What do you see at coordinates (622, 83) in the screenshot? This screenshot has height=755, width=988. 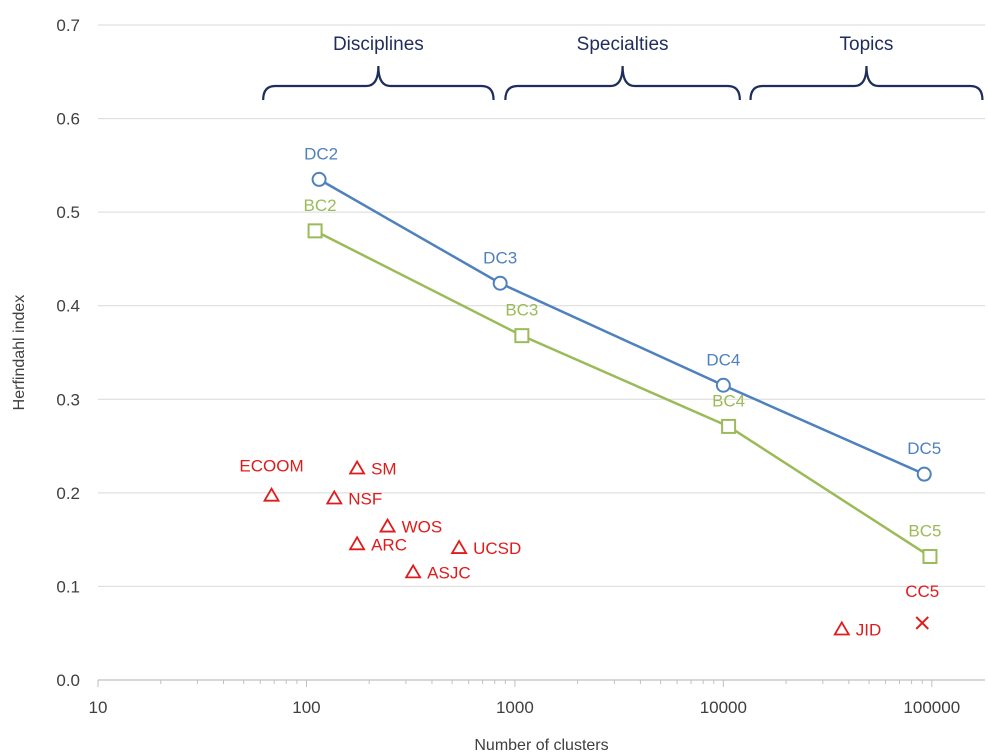 I see `brace-specialties` at bounding box center [622, 83].